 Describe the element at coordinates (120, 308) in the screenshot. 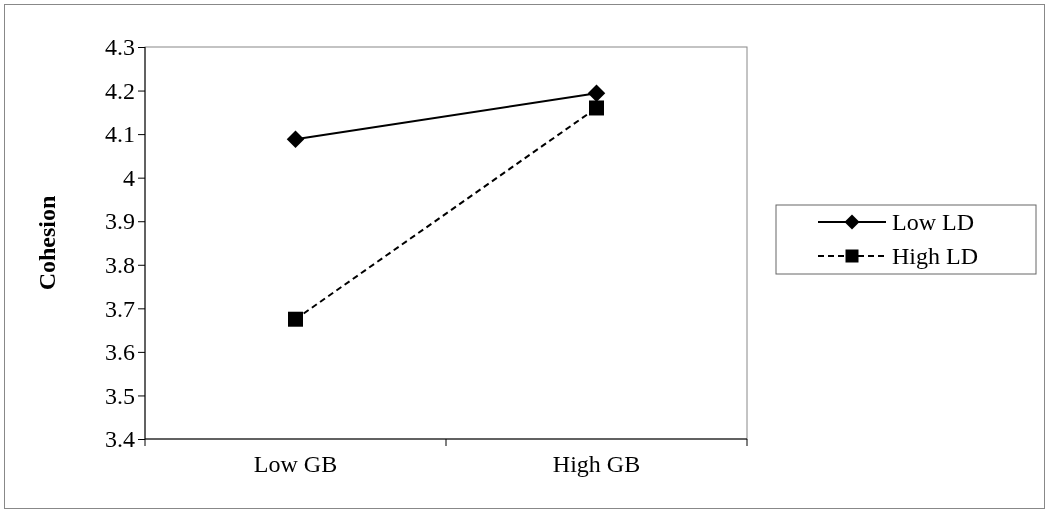

I see `y-tick-label: 3.7` at that location.